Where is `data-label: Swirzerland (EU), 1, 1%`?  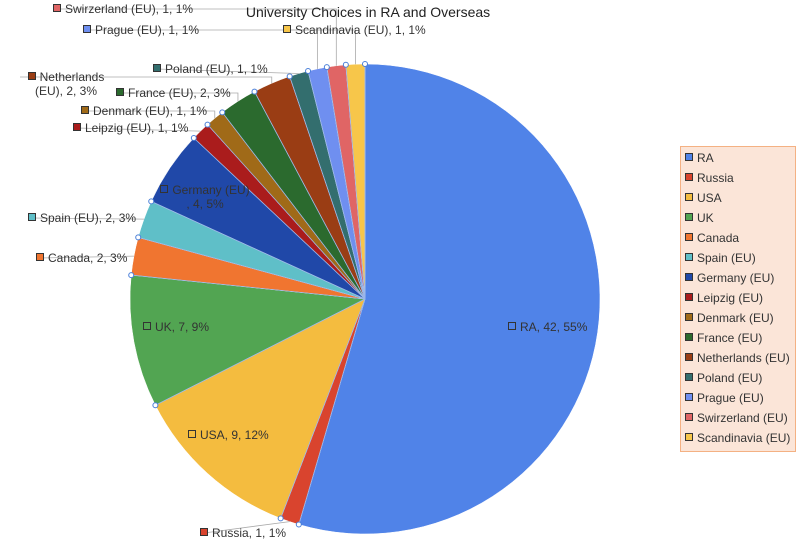 data-label: Swirzerland (EU), 1, 1% is located at coordinates (123, 9).